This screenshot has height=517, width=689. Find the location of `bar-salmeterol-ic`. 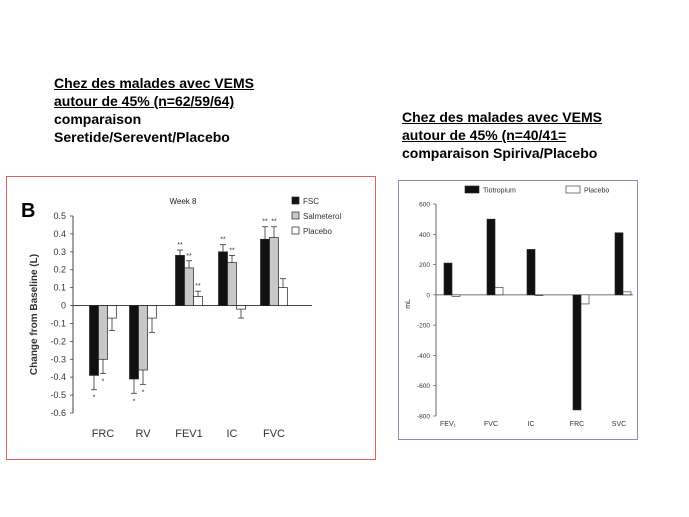

bar-salmeterol-ic is located at coordinates (232, 284).